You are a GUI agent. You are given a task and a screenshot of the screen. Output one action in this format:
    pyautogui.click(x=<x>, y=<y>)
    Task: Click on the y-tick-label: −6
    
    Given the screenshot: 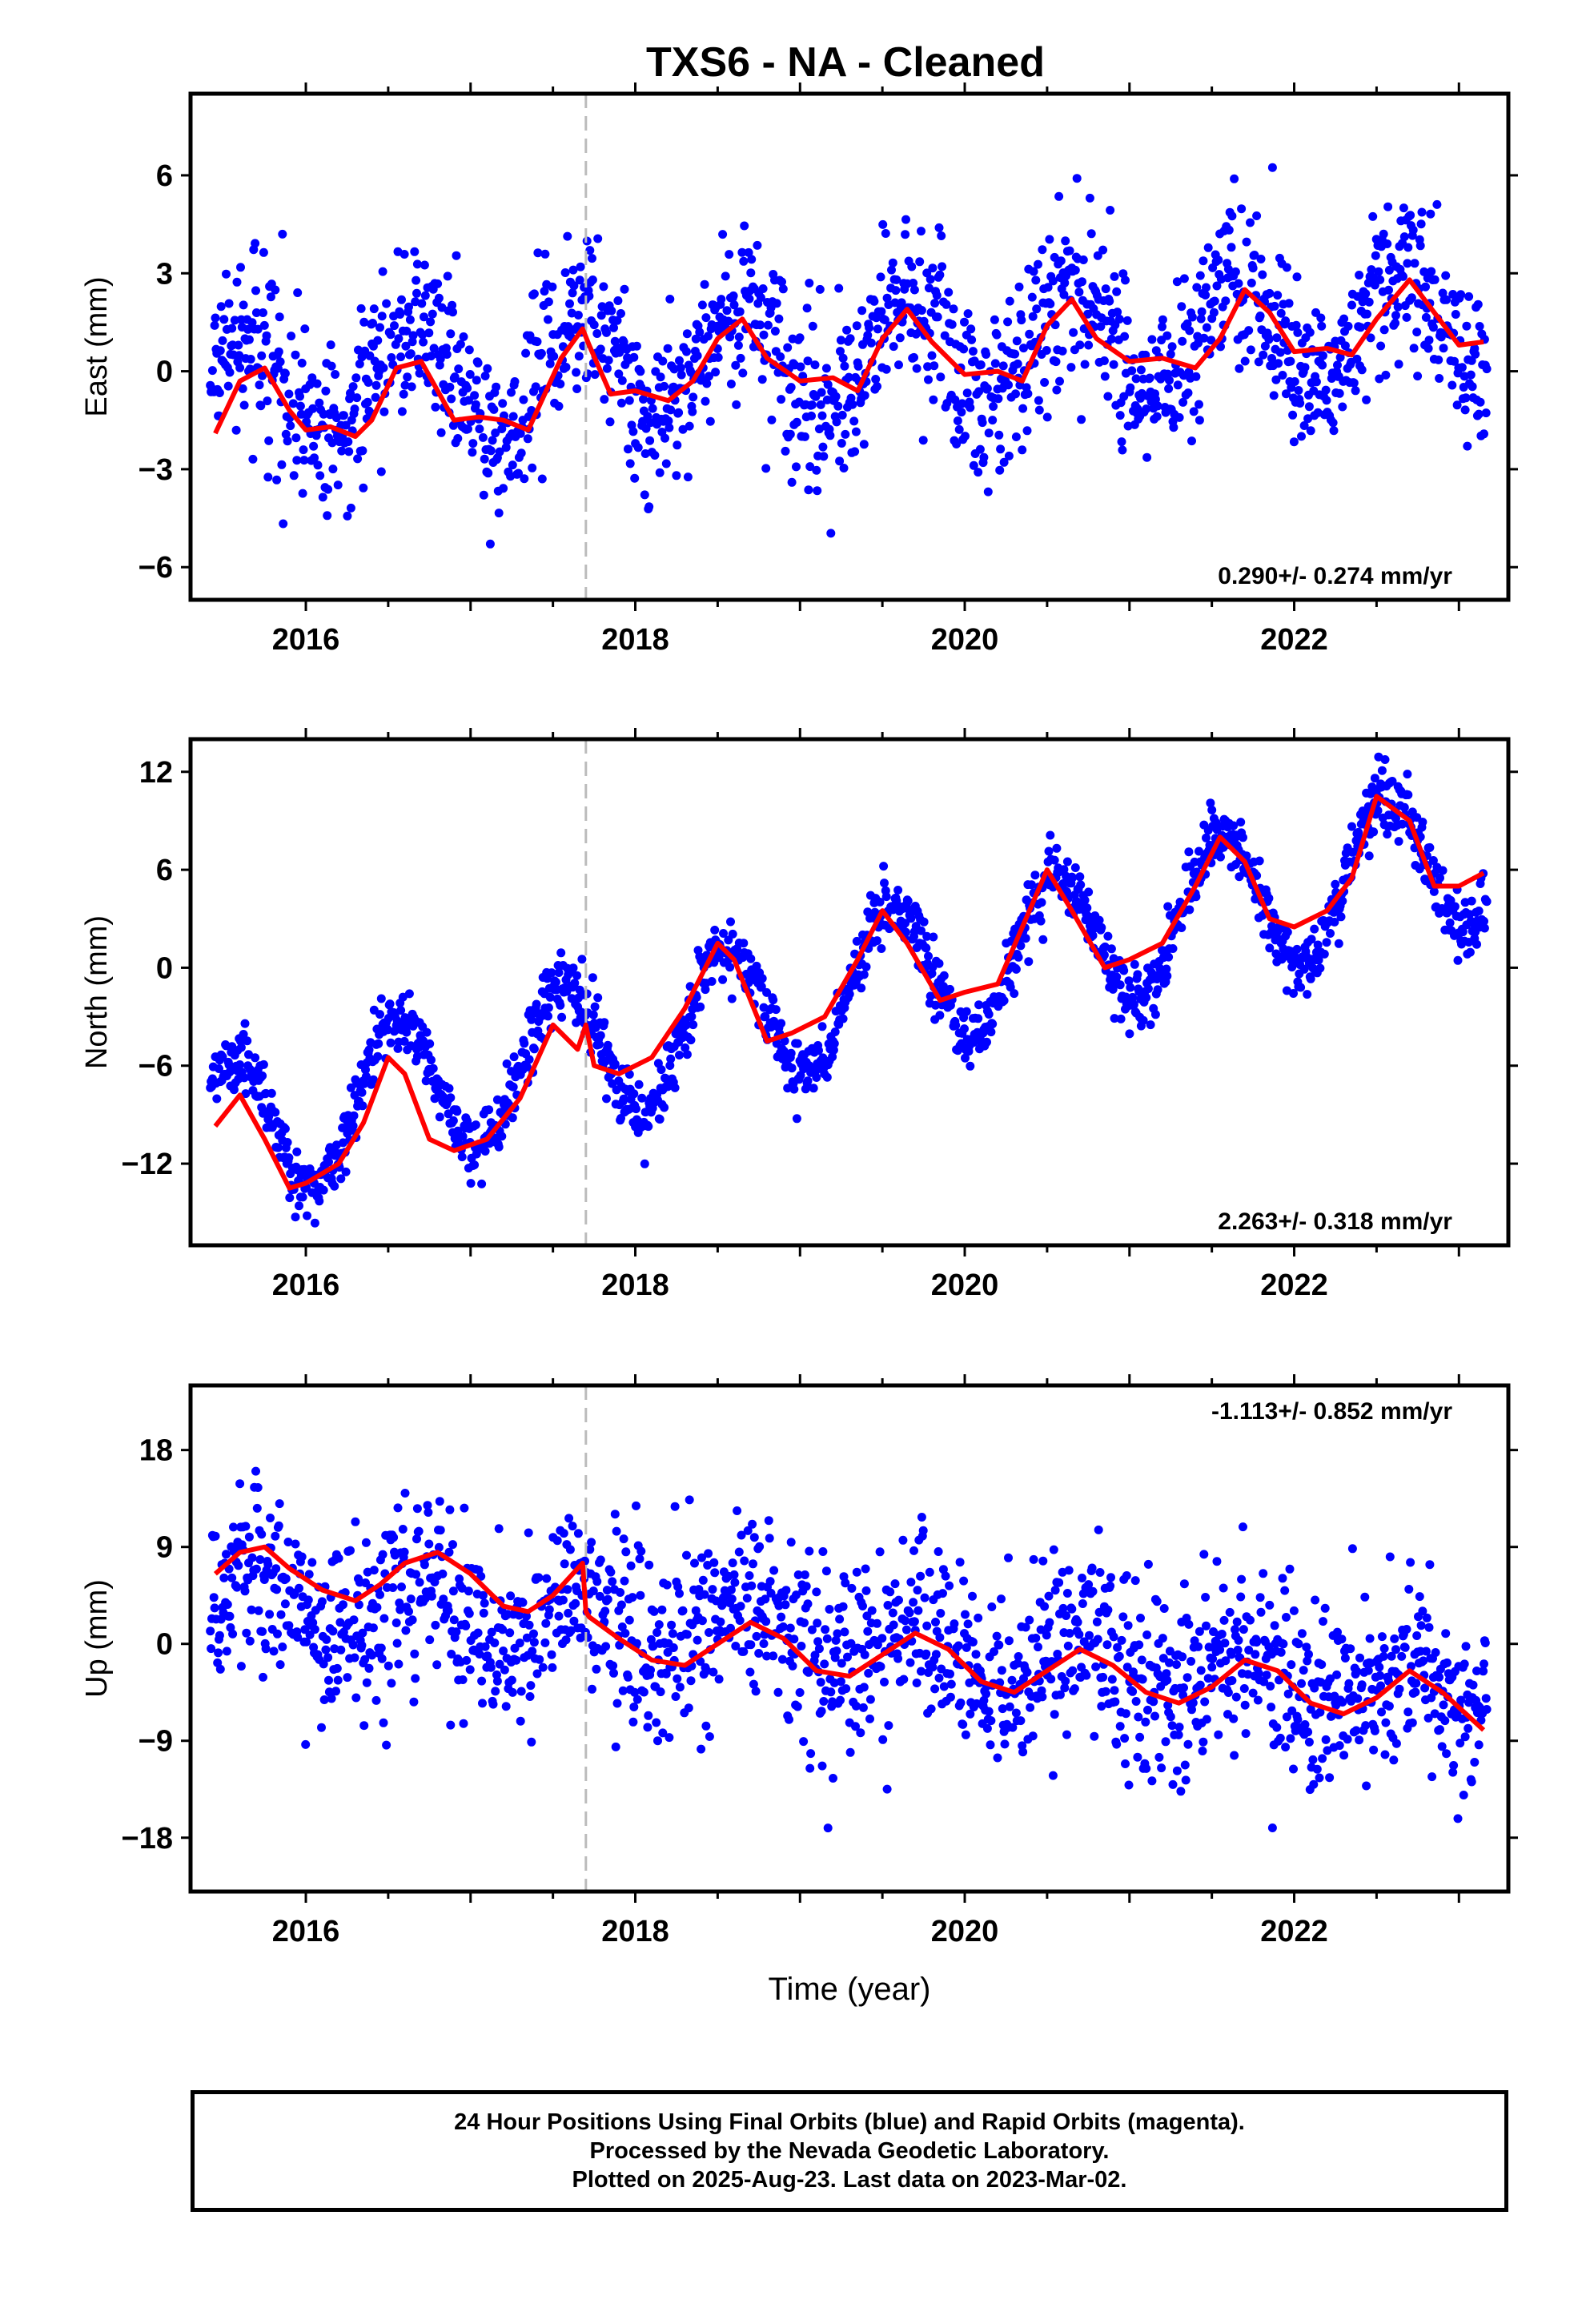 What is the action you would take?
    pyautogui.click(x=156, y=568)
    